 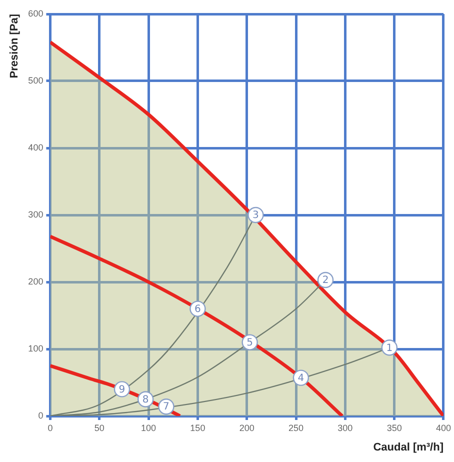 What do you see at coordinates (148, 427) in the screenshot?
I see `x-tick-label: 100` at bounding box center [148, 427].